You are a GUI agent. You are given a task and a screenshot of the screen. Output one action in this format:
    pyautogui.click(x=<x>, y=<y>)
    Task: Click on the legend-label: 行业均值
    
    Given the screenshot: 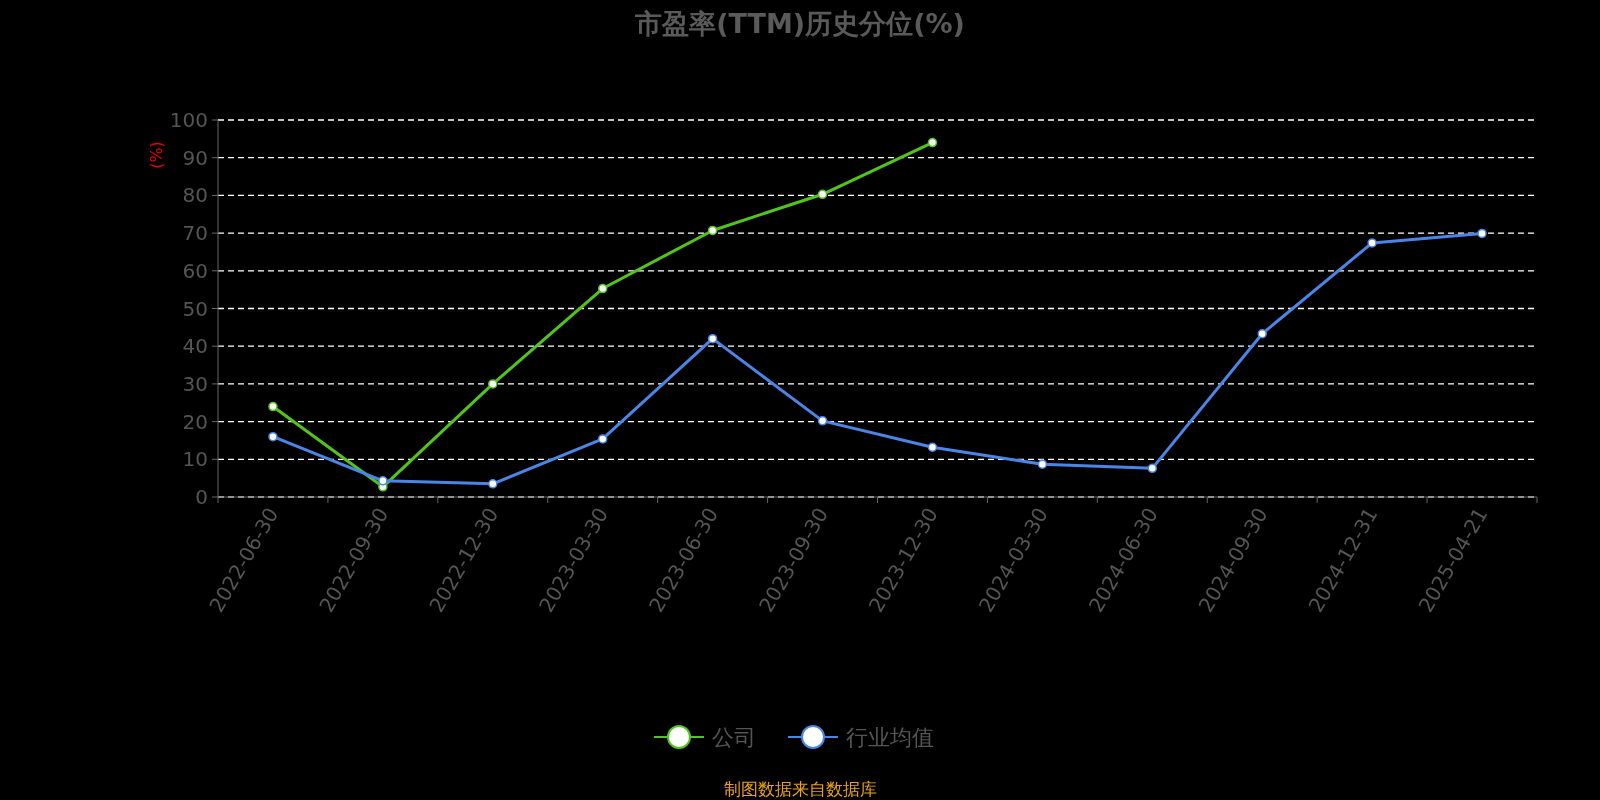 What is the action you would take?
    pyautogui.click(x=890, y=737)
    